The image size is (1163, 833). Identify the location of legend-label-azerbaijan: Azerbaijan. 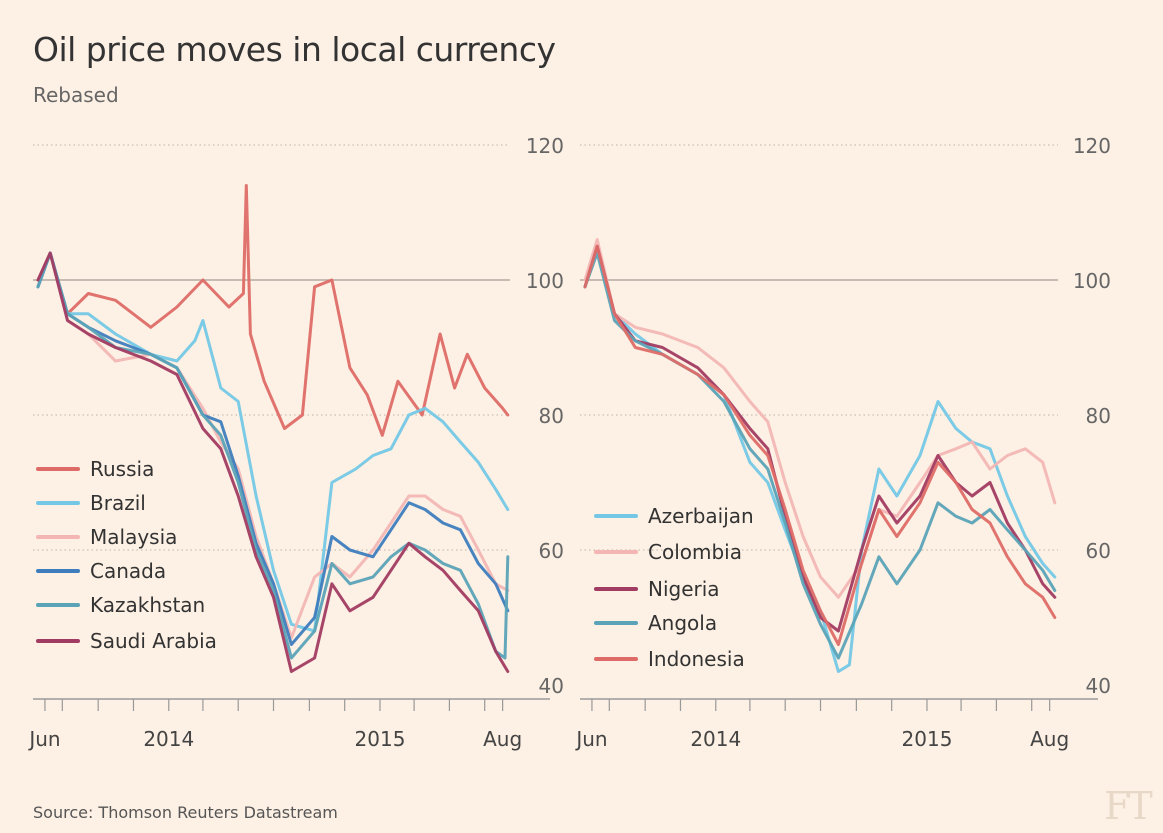
(701, 516).